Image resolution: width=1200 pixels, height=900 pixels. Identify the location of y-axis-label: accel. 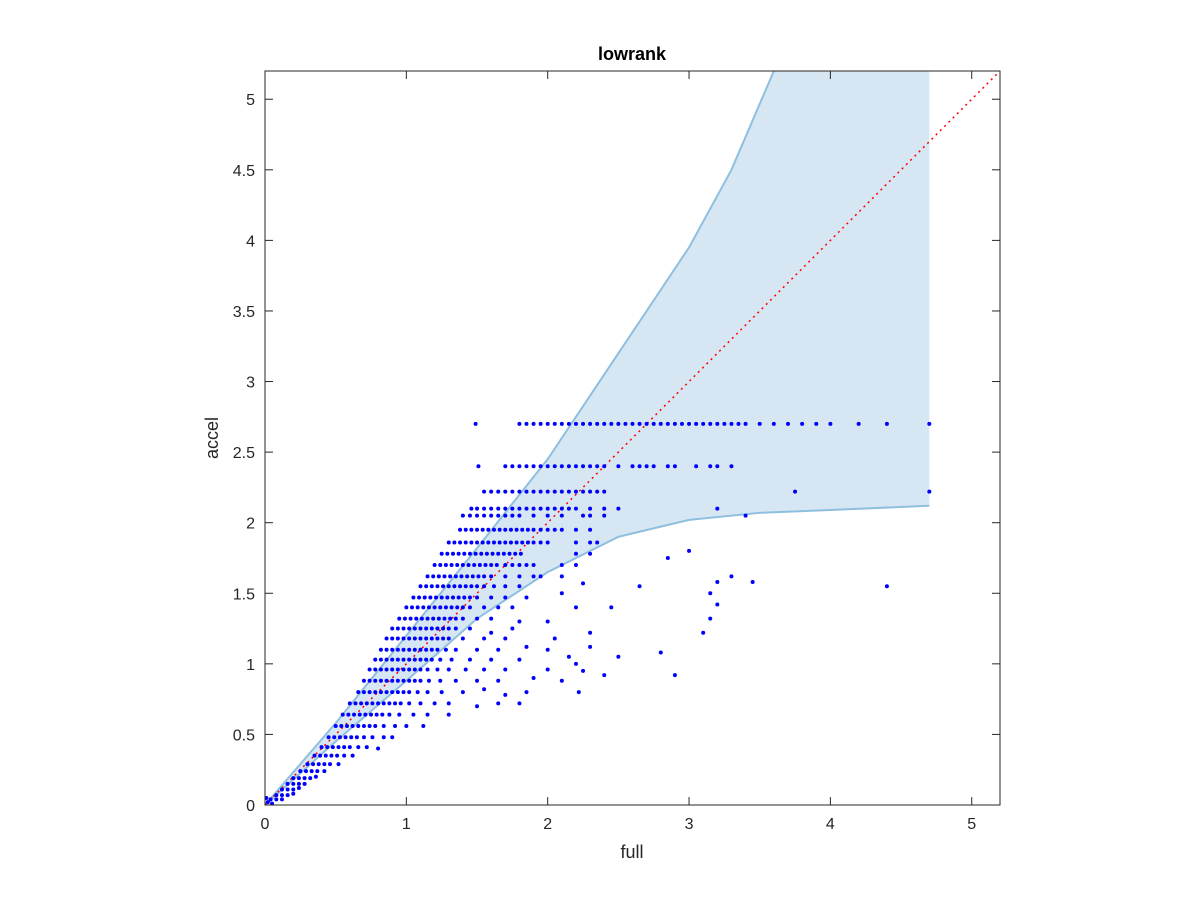
(212, 438).